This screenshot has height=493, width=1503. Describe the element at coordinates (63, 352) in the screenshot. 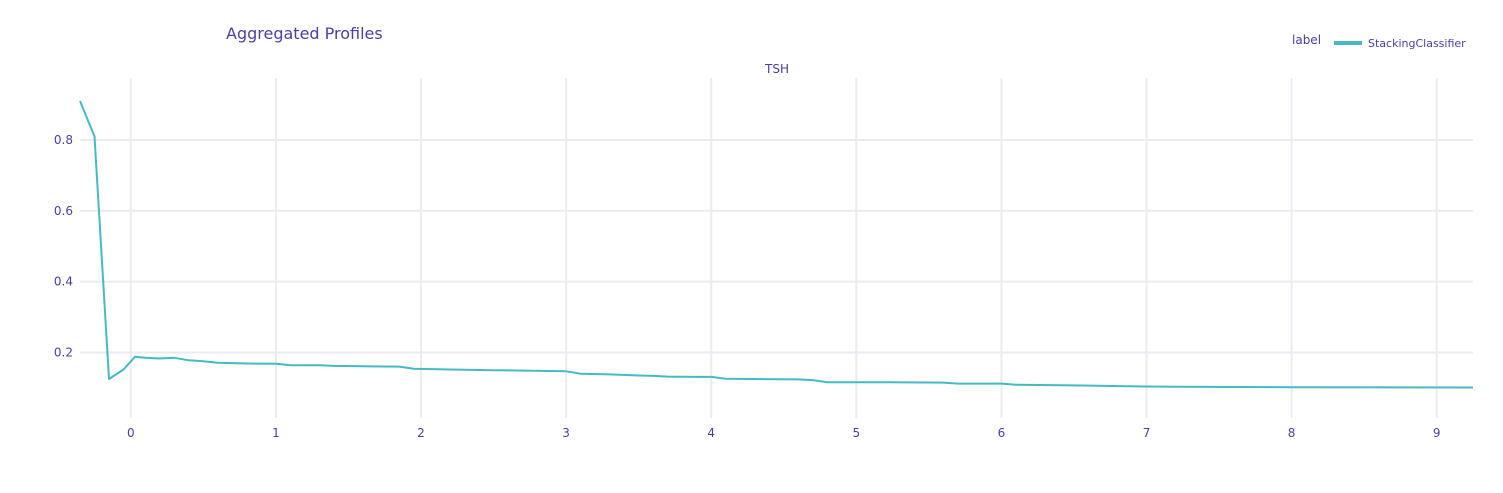

I see `y-tick-label: 0.2` at that location.